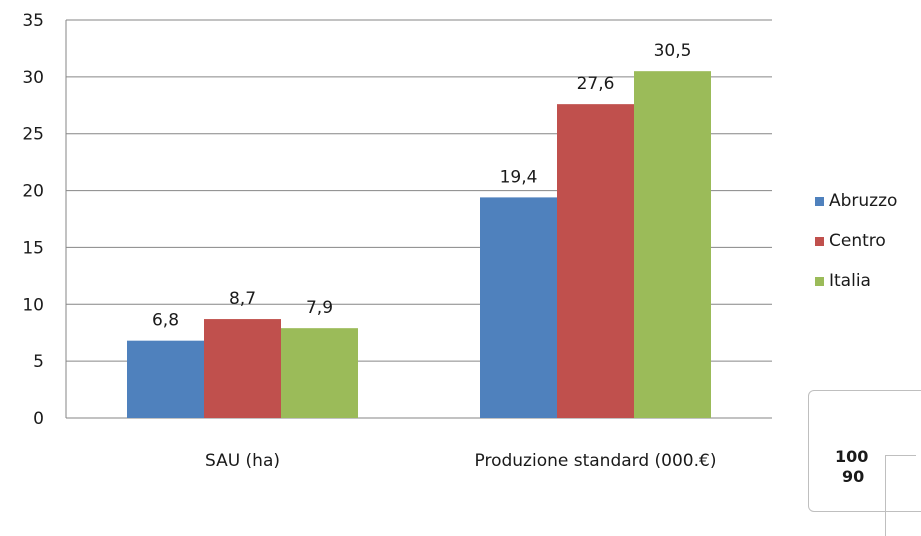 The height and width of the screenshot is (536, 921). What do you see at coordinates (853, 476) in the screenshot?
I see `inset-tick-90: 90` at bounding box center [853, 476].